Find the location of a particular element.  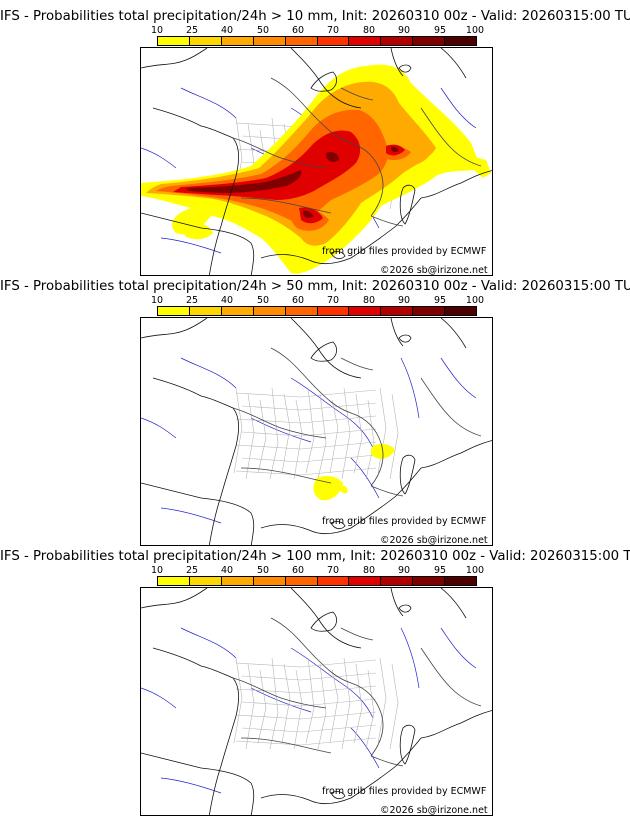

precip-probability-field is located at coordinates (316, 169).